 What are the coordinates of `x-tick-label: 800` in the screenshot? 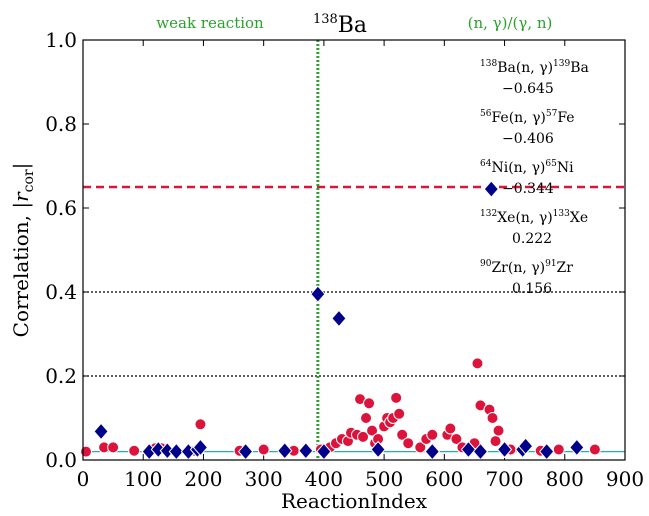 It's located at (565, 479).